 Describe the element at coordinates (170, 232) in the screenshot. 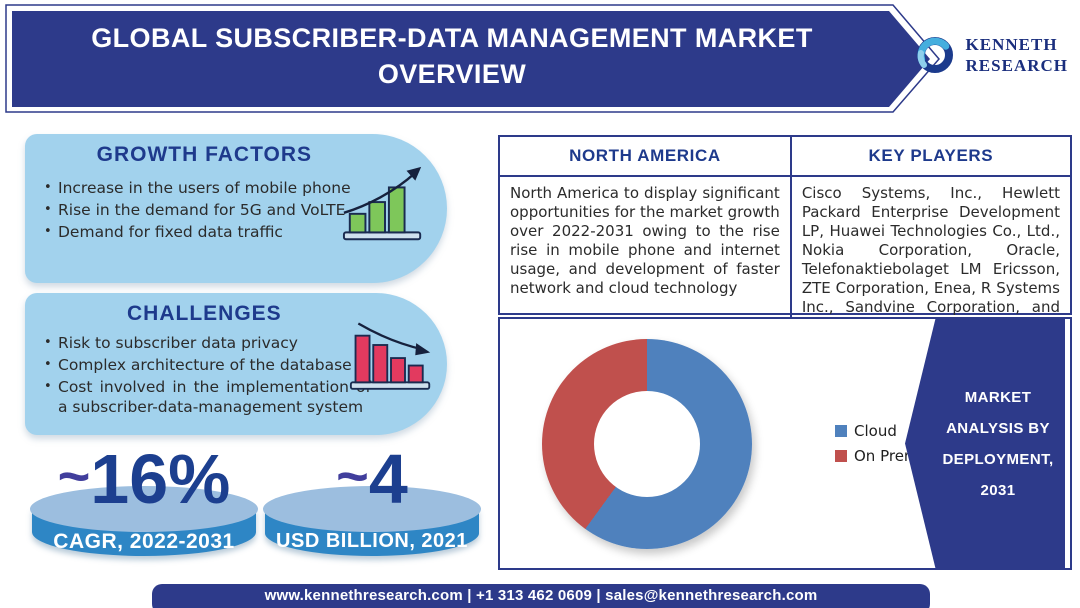

I see `list-item-text: Demand for fixed data traffic` at that location.